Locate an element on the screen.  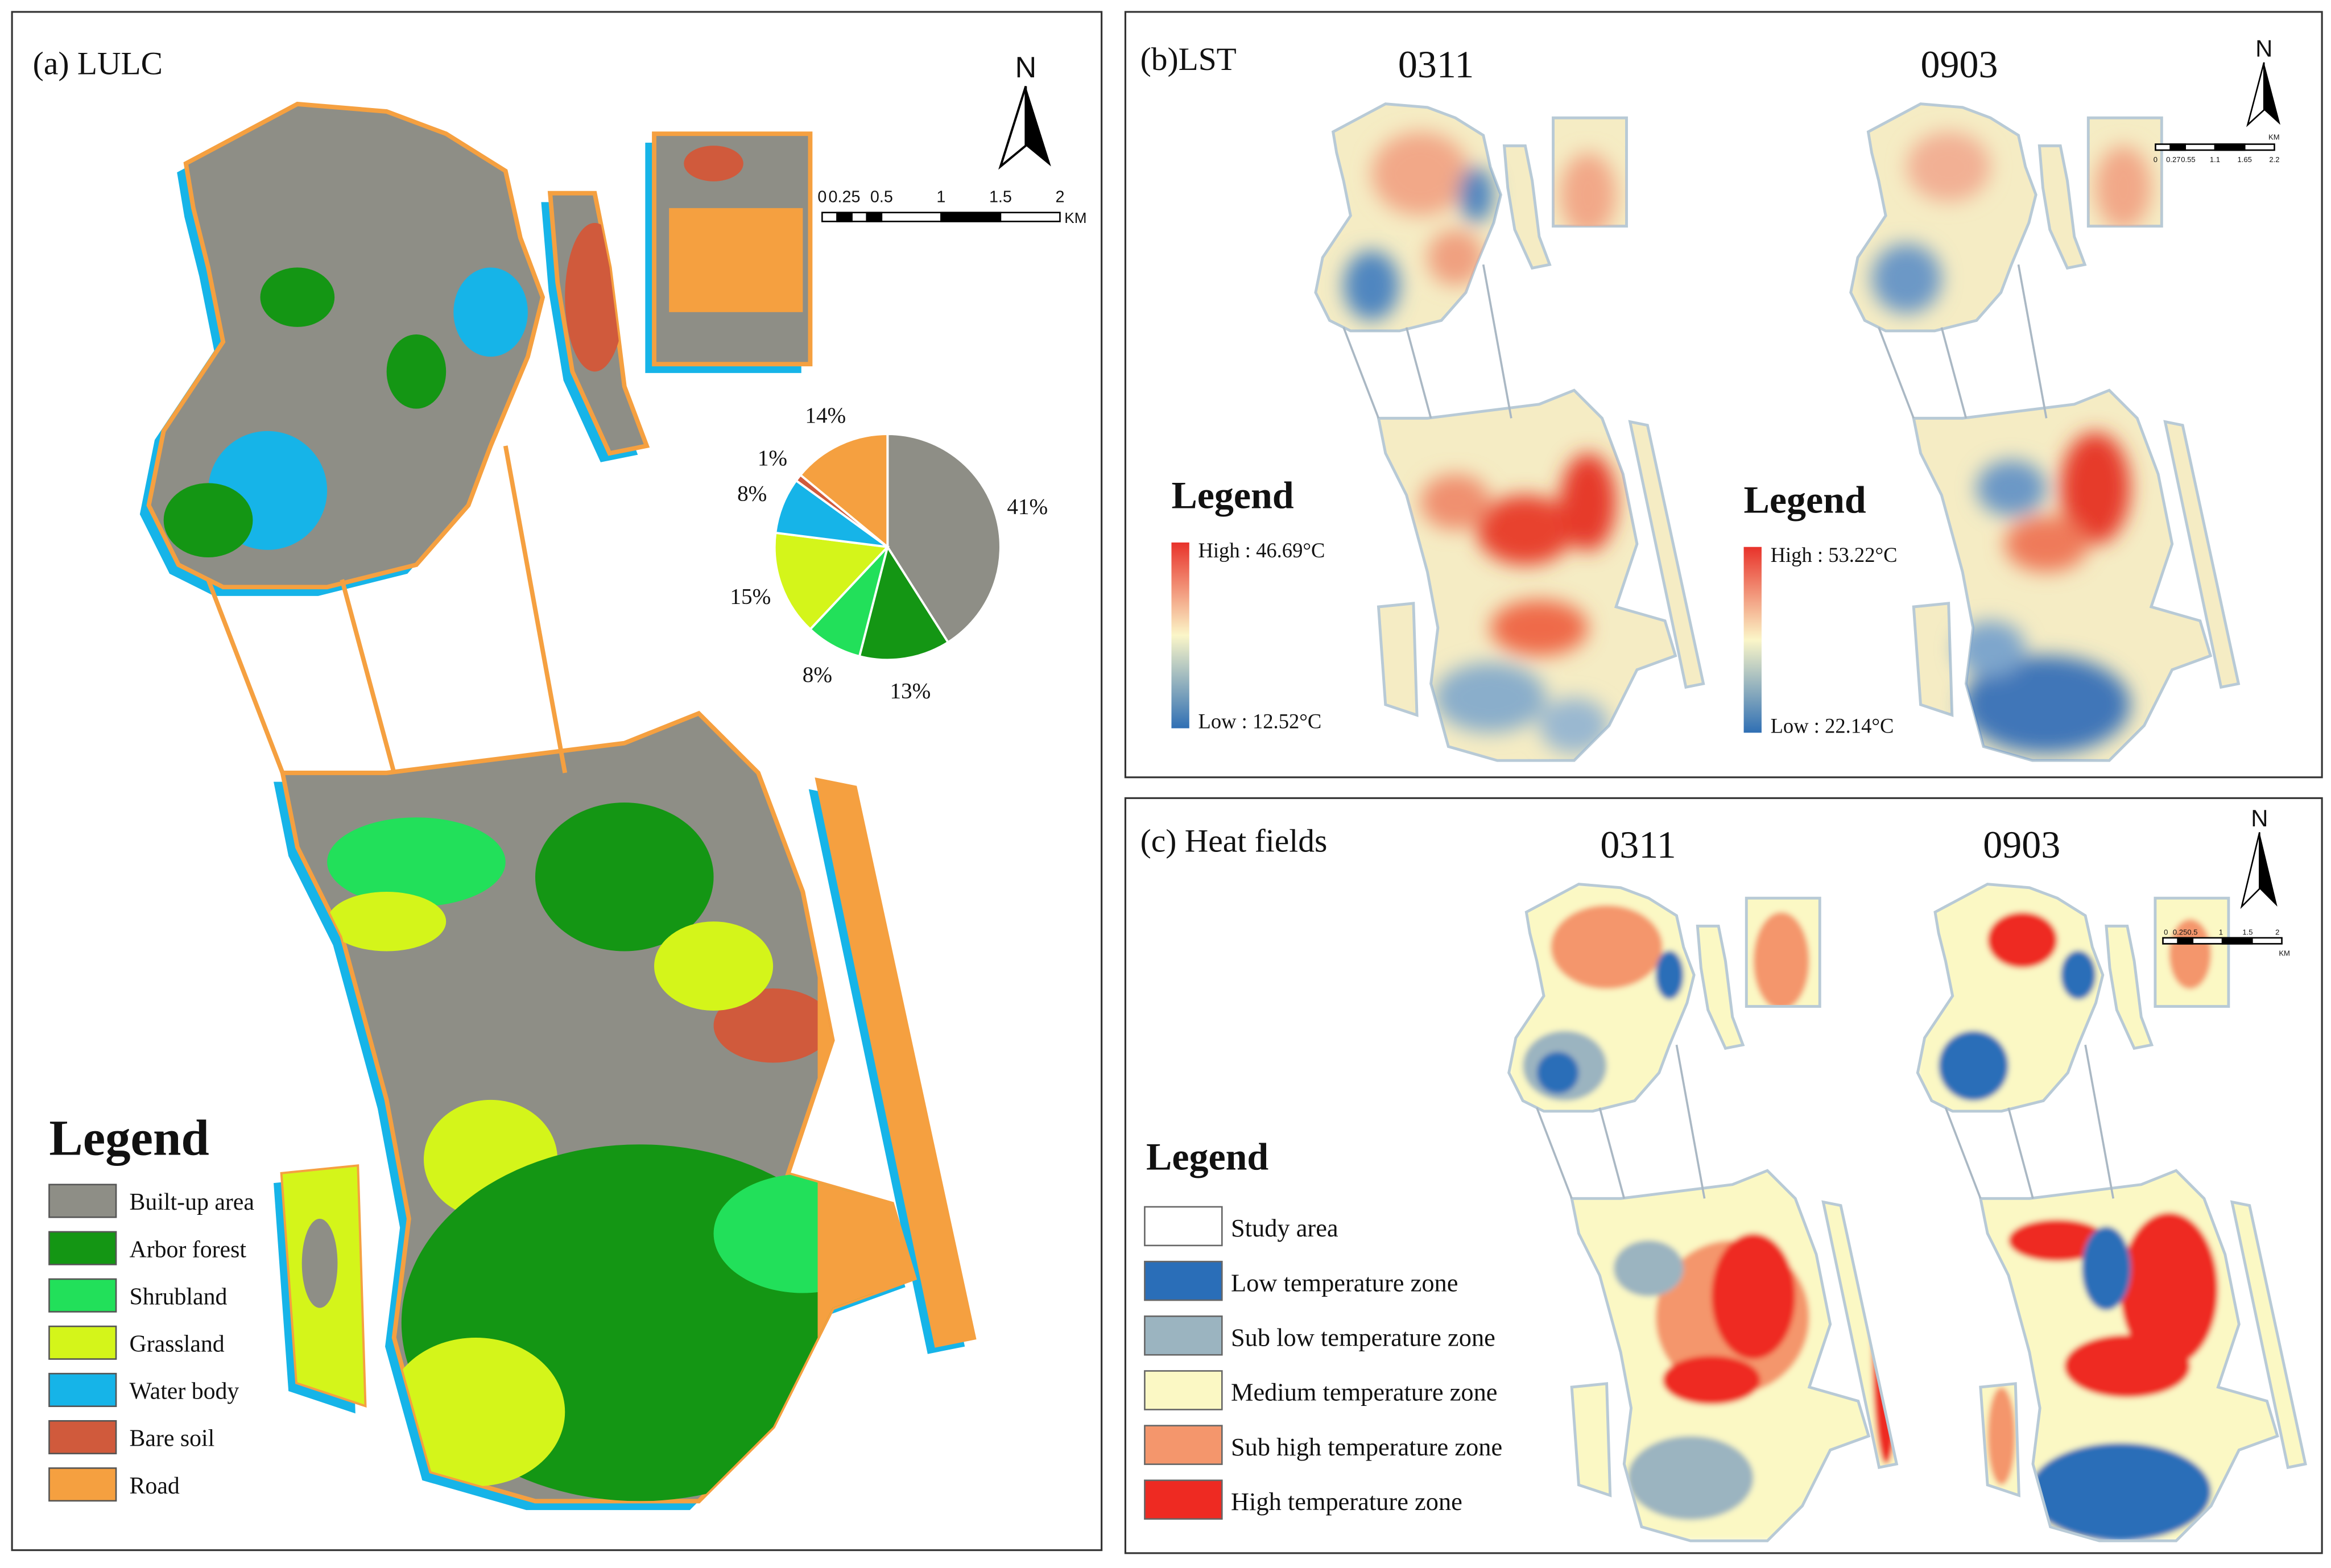
legend-label: Road is located at coordinates (155, 1486).